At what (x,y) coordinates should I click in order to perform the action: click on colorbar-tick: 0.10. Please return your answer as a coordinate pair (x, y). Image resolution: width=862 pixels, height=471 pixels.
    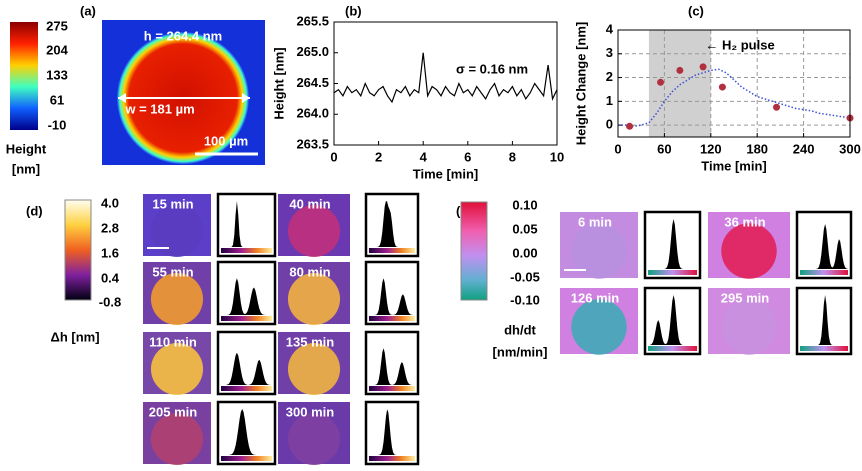
    Looking at the image, I should click on (524, 204).